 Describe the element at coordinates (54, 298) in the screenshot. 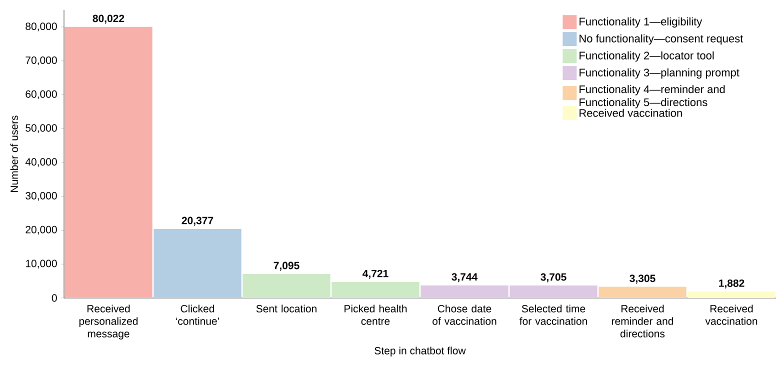

I see `y-tick-label: 0` at that location.